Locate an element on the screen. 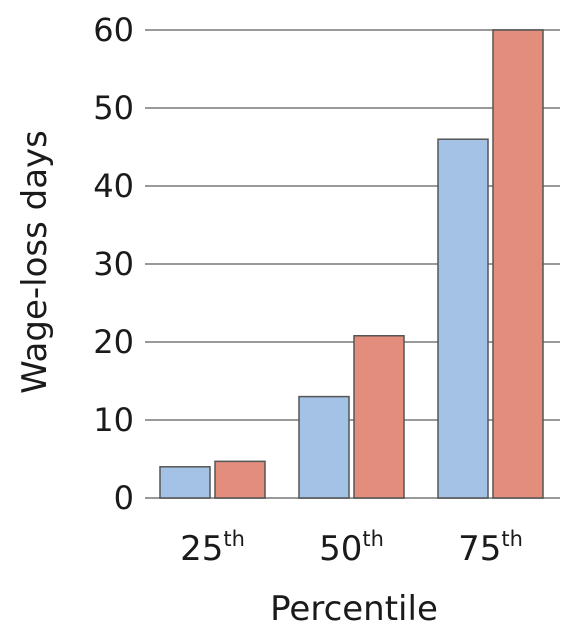 The width and height of the screenshot is (563, 626). x-tick-number: 25 is located at coordinates (201, 549).